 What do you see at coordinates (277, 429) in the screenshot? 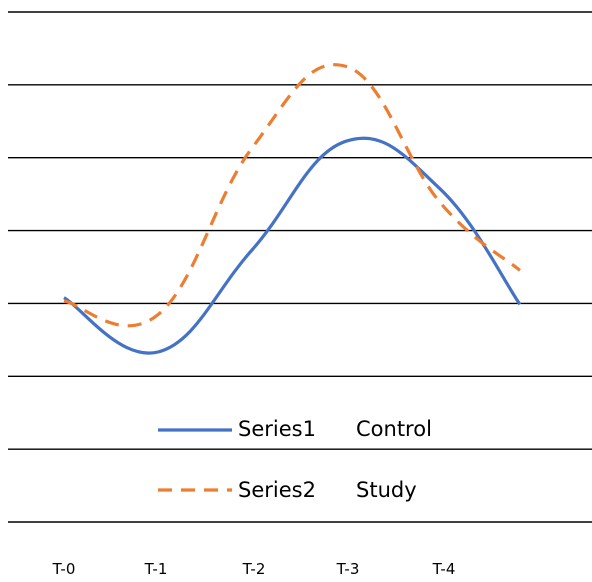
I see `legend-name-series1: Series1` at bounding box center [277, 429].